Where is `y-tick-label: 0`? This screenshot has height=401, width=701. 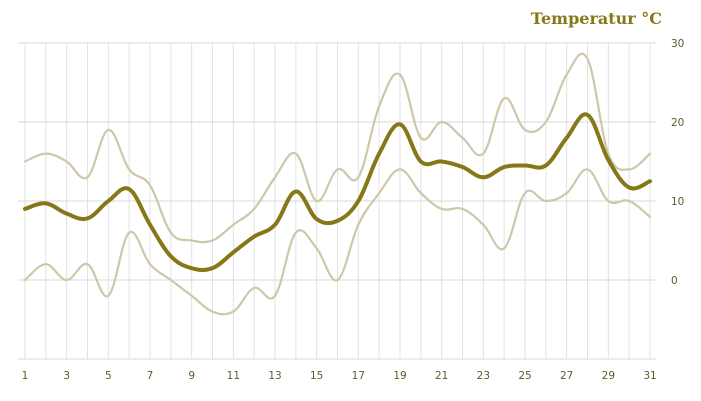
y-tick-label: 0 is located at coordinates (674, 281).